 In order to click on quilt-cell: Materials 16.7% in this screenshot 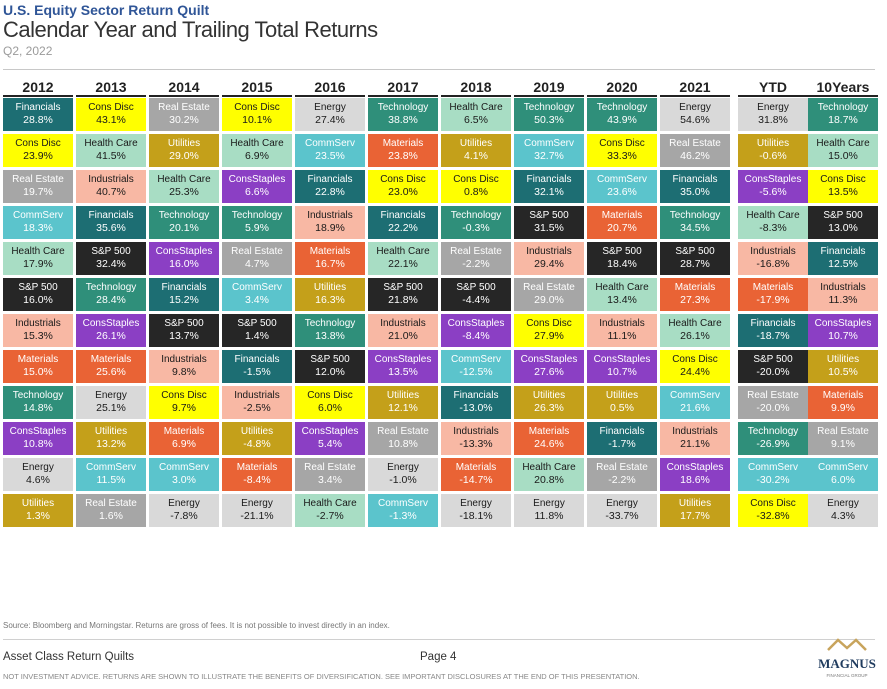, I will do `click(330, 258)`.